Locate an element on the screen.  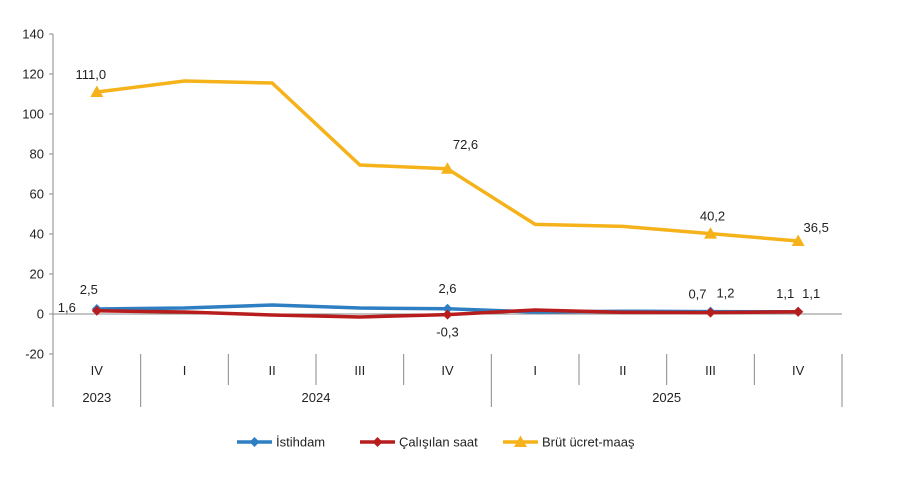
data-label: 2,5 is located at coordinates (89, 289).